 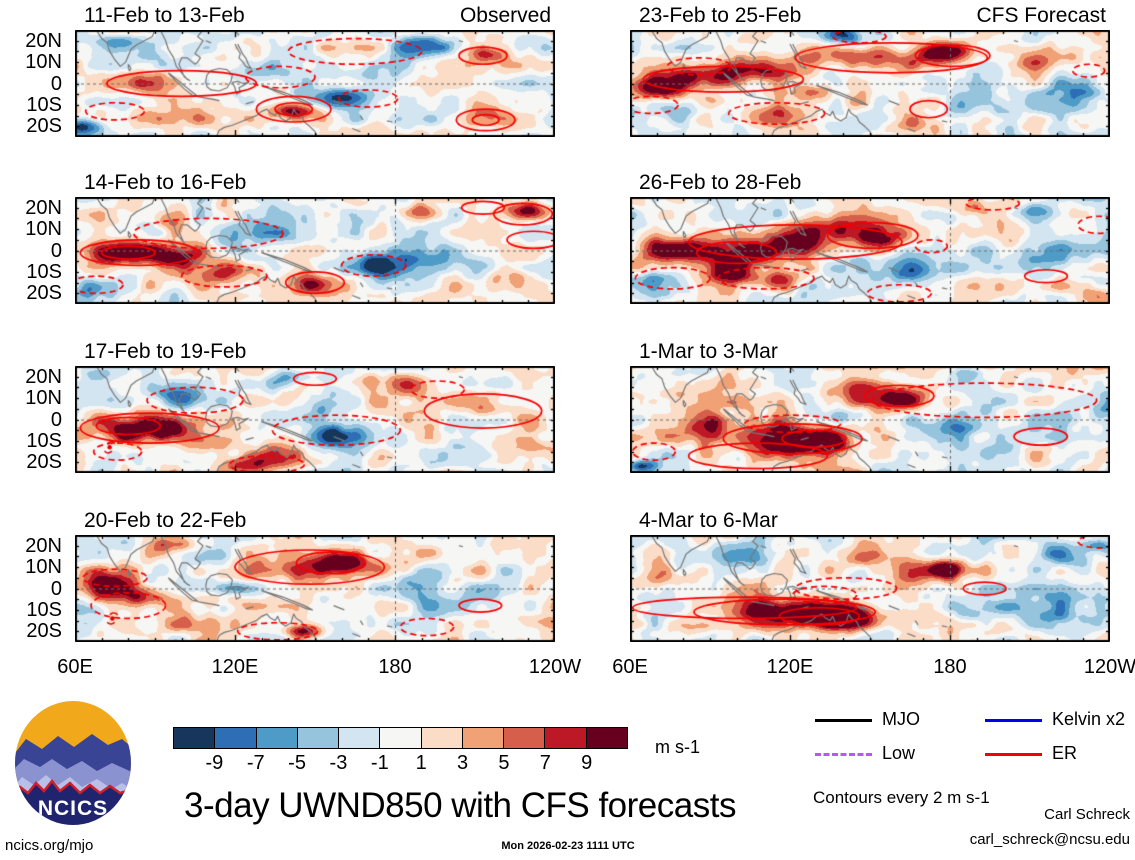 I want to click on colorbar-units: m s-1, so click(x=677, y=747).